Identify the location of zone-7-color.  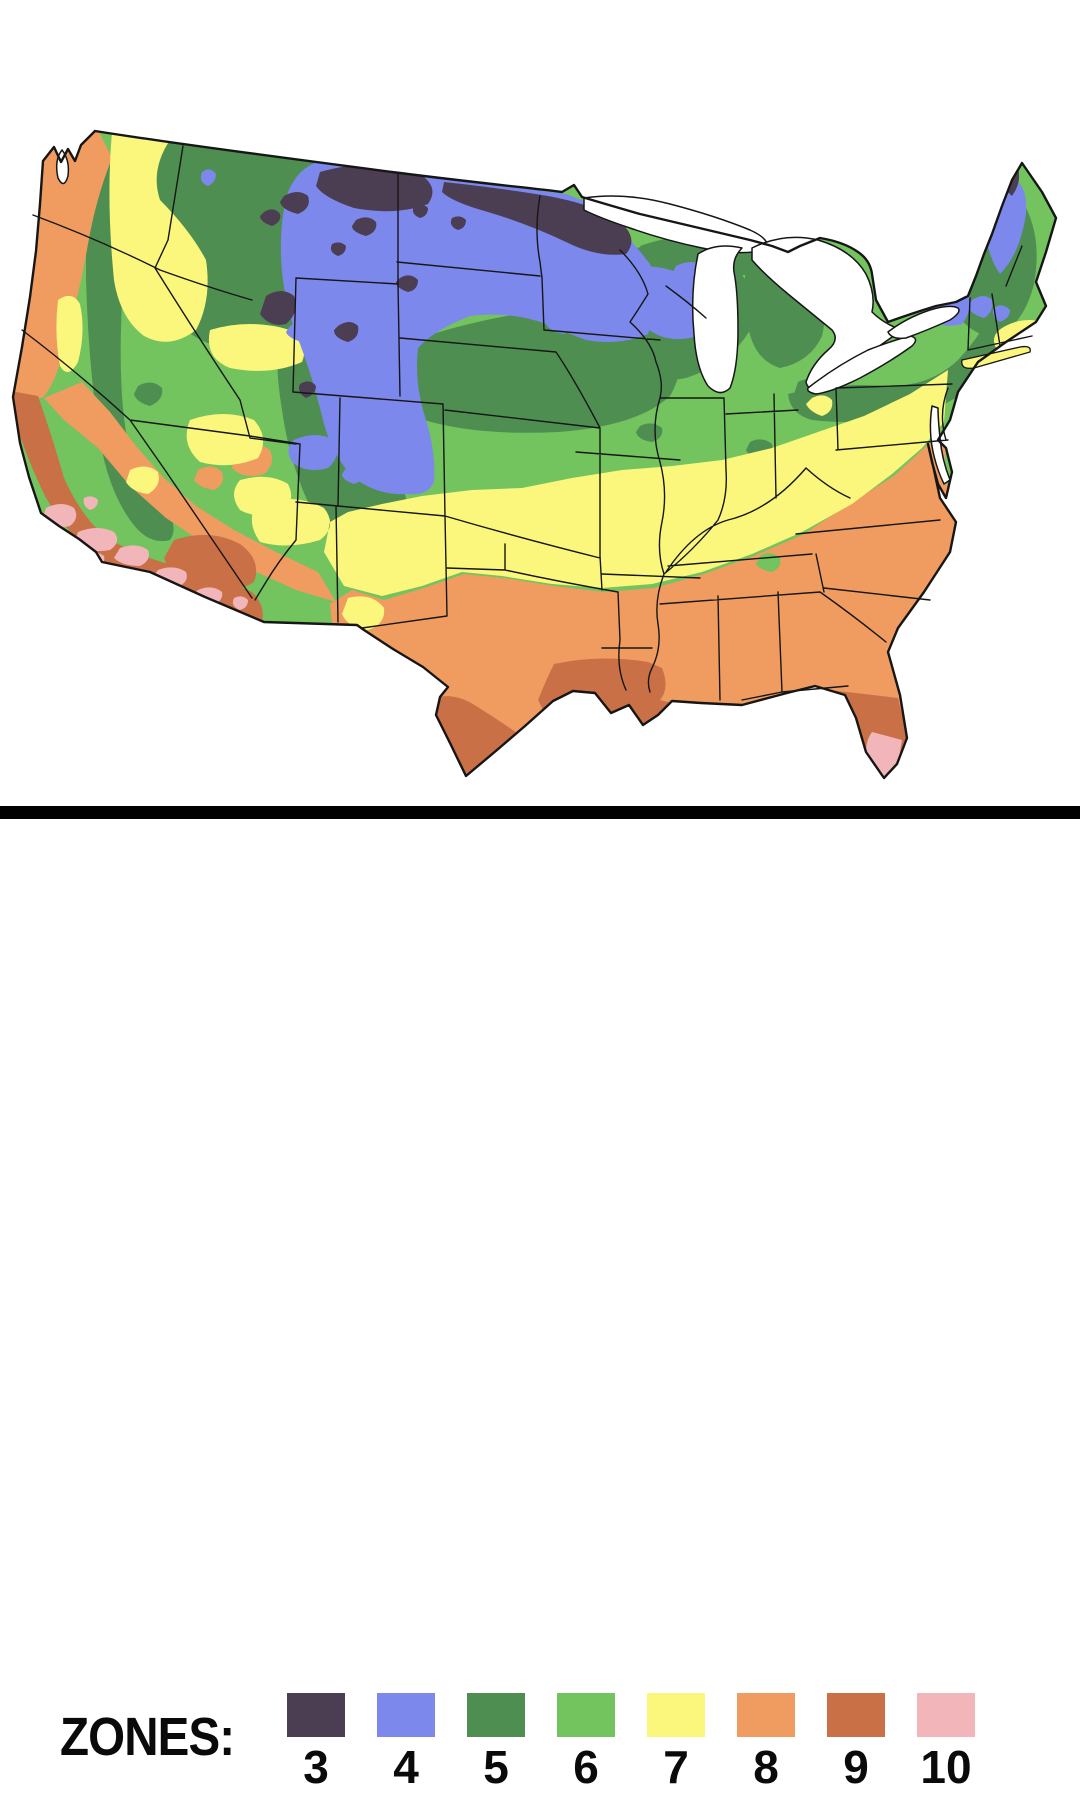
(676, 1715).